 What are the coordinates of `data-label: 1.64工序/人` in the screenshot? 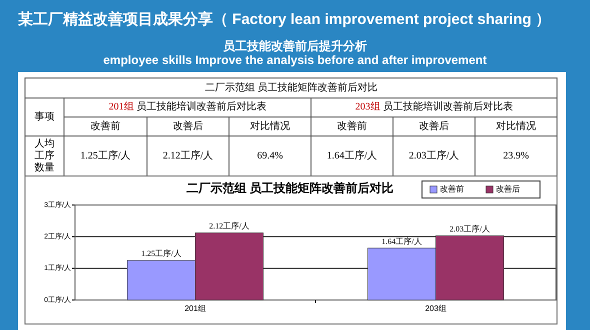 It's located at (402, 241).